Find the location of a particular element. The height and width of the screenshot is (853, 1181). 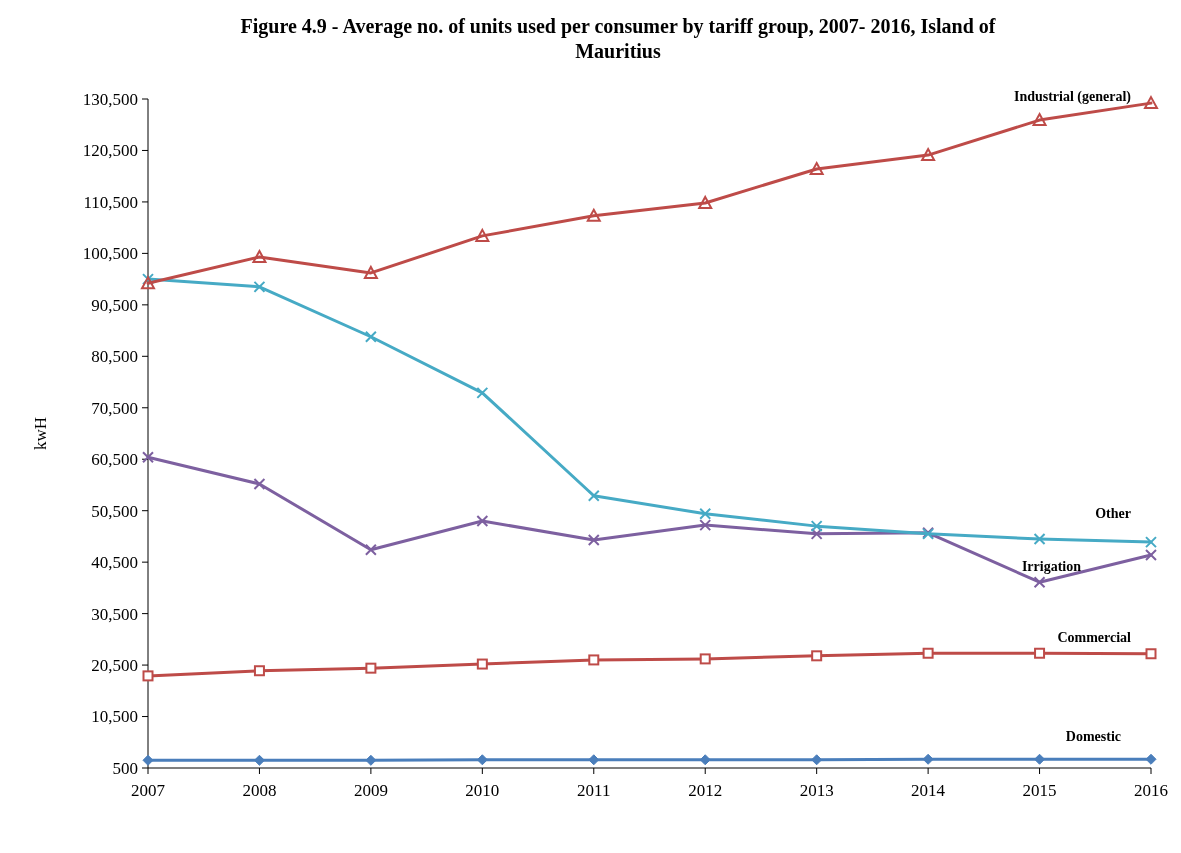

series-label: Commercial is located at coordinates (1094, 637).